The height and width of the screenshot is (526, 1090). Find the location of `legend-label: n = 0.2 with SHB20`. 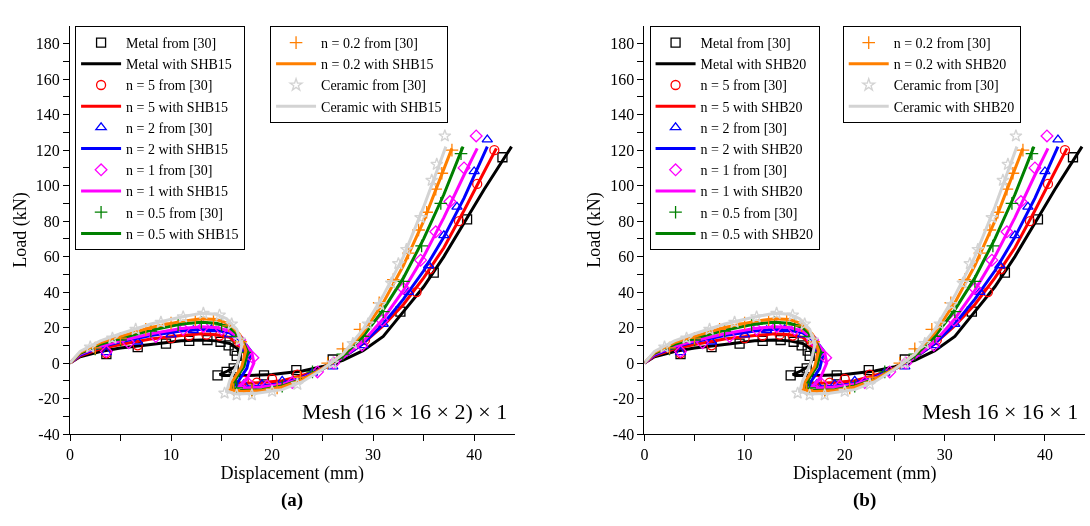

legend-label: n = 0.2 with SHB20 is located at coordinates (950, 65).